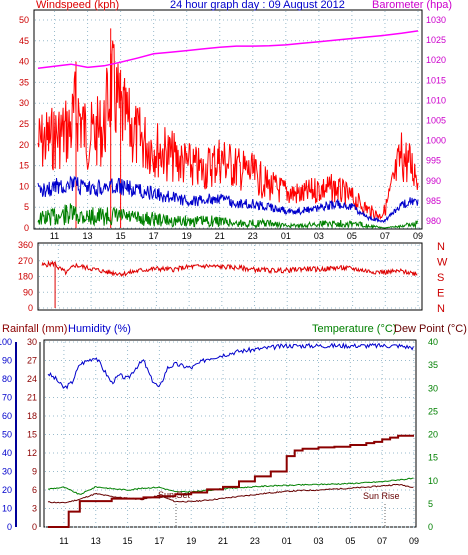 The image size is (468, 555). I want to click on humidity-y-tick: 50, so click(7, 435).